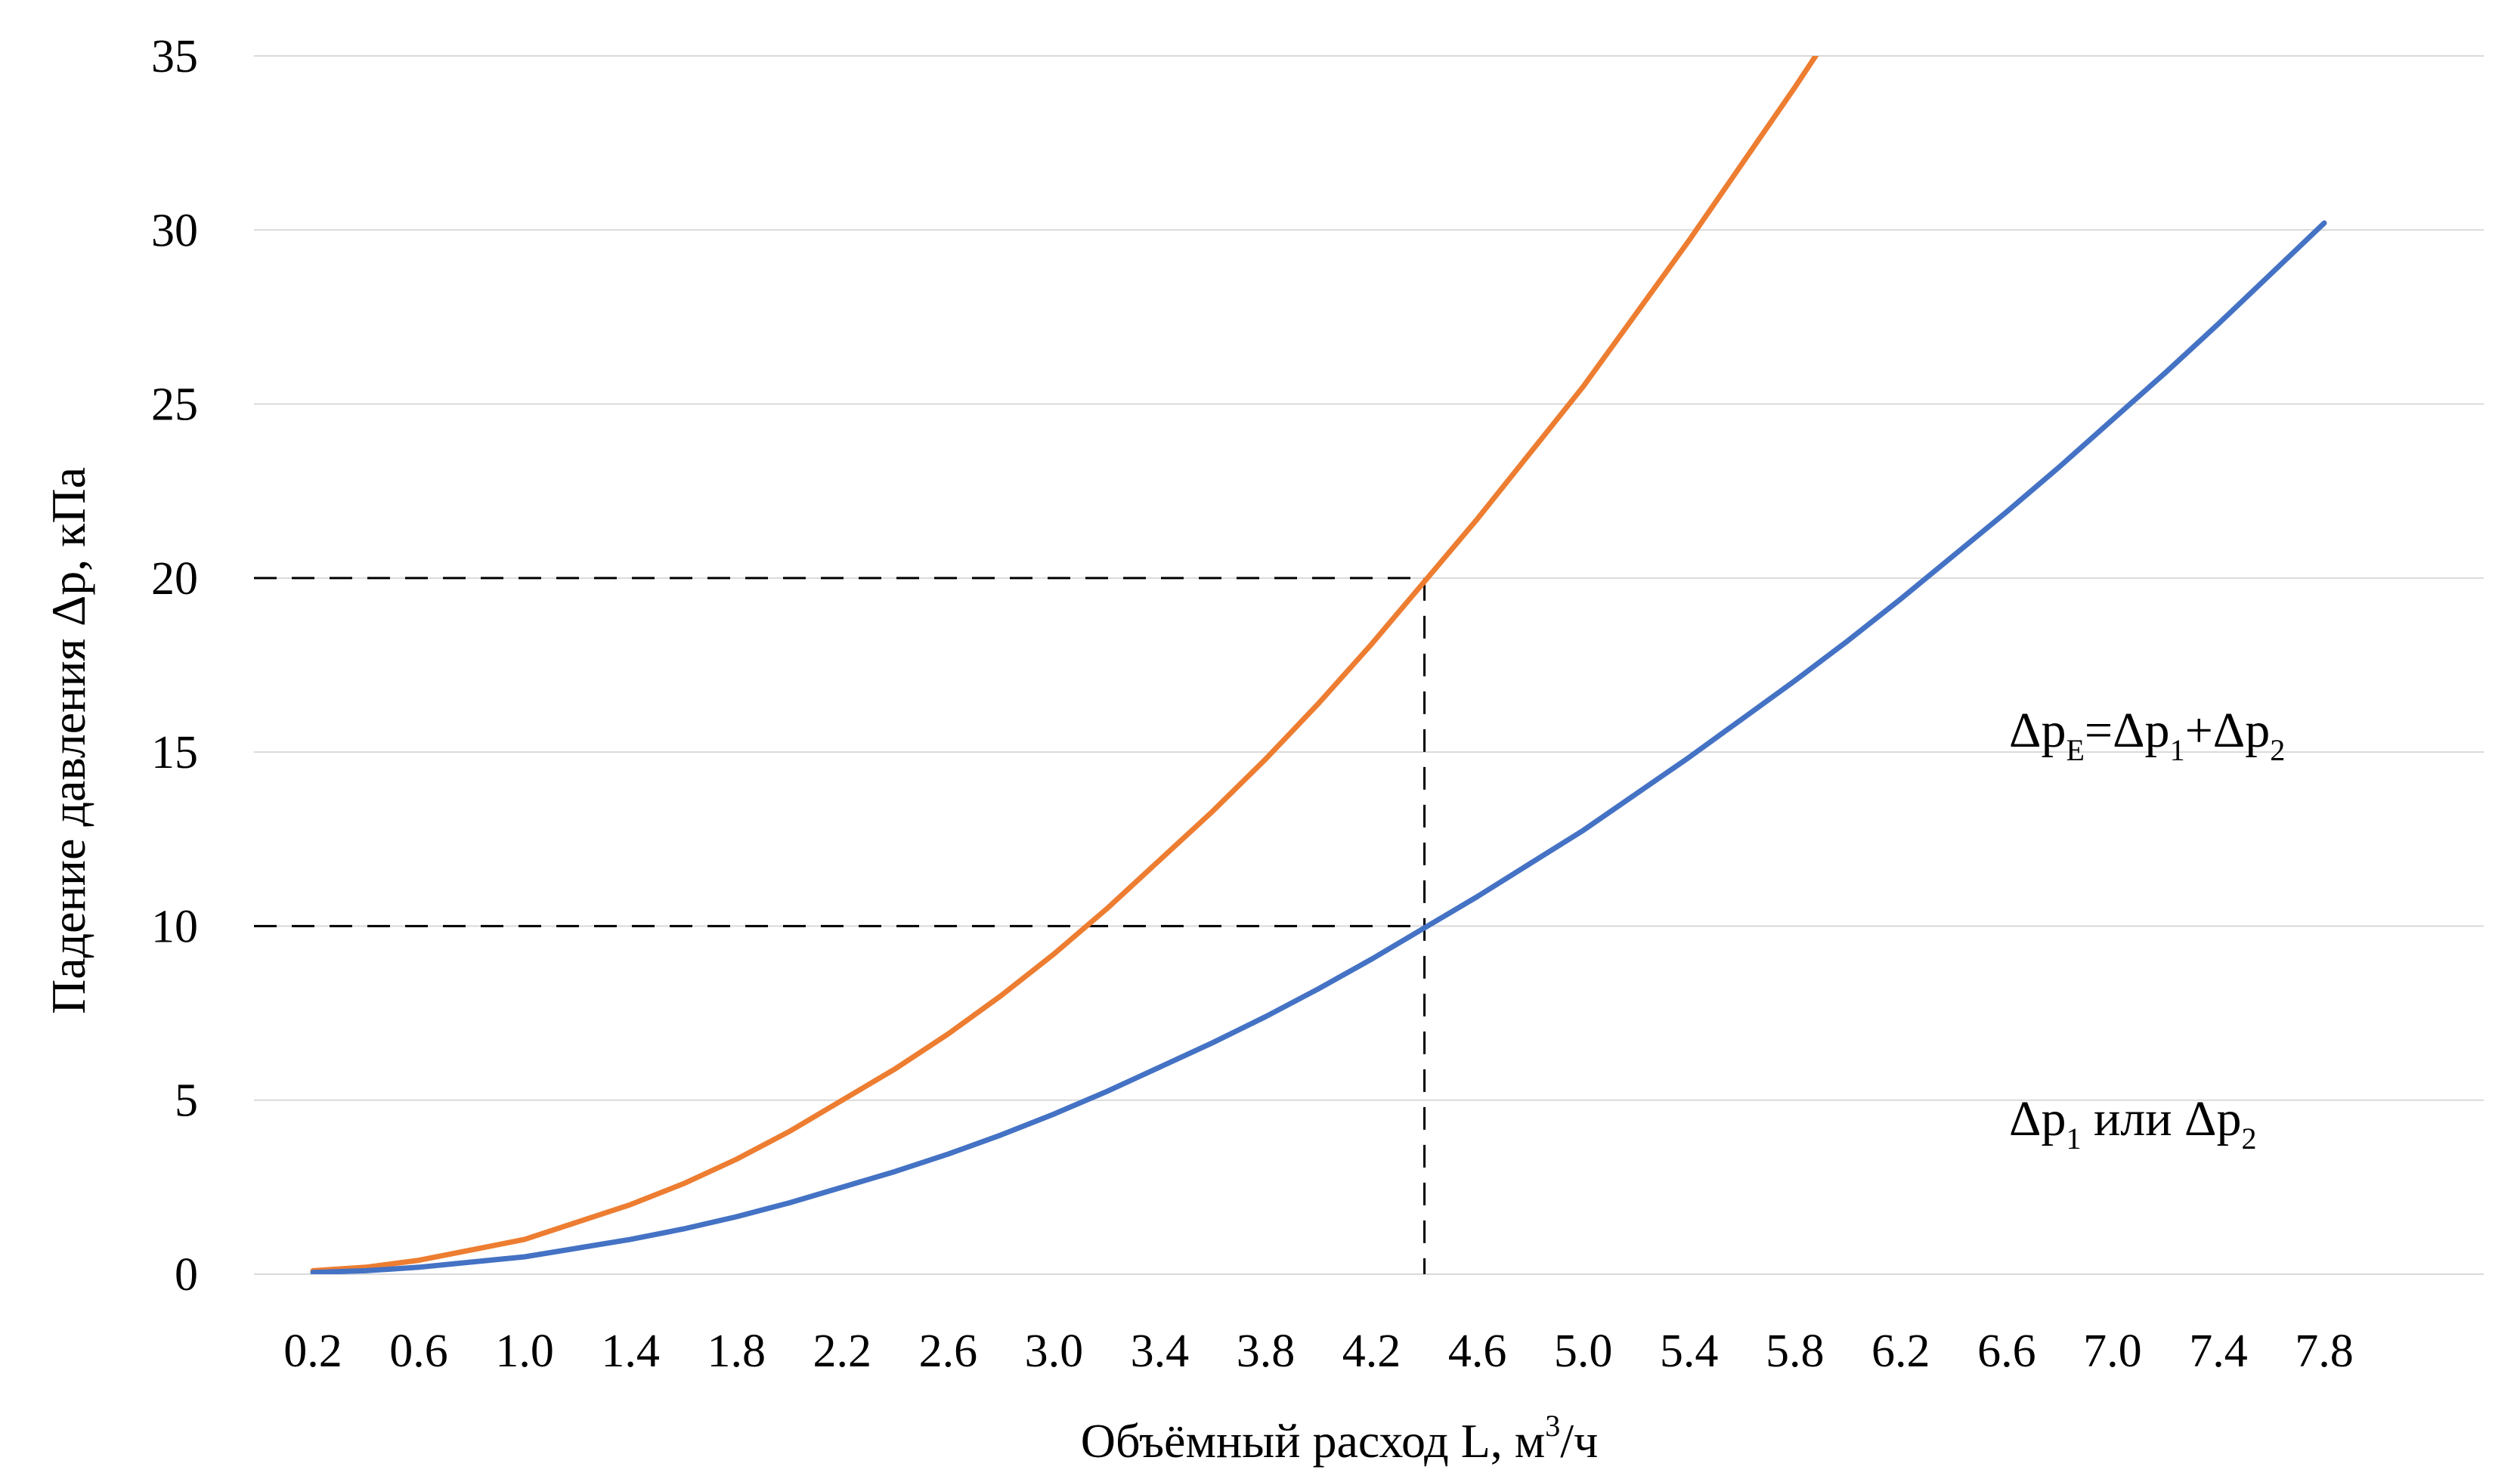 Image resolution: width=2520 pixels, height=1479 pixels. Describe the element at coordinates (2037, 731) in the screenshot. I see `series-sum-label-base: Δp` at that location.